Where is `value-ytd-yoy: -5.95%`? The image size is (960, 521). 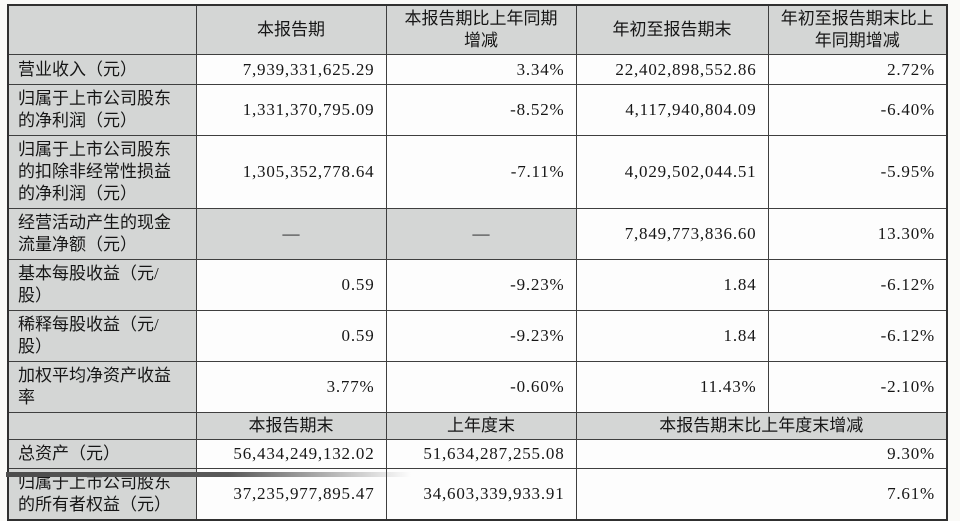 value-ytd-yoy: -5.95% is located at coordinates (857, 172).